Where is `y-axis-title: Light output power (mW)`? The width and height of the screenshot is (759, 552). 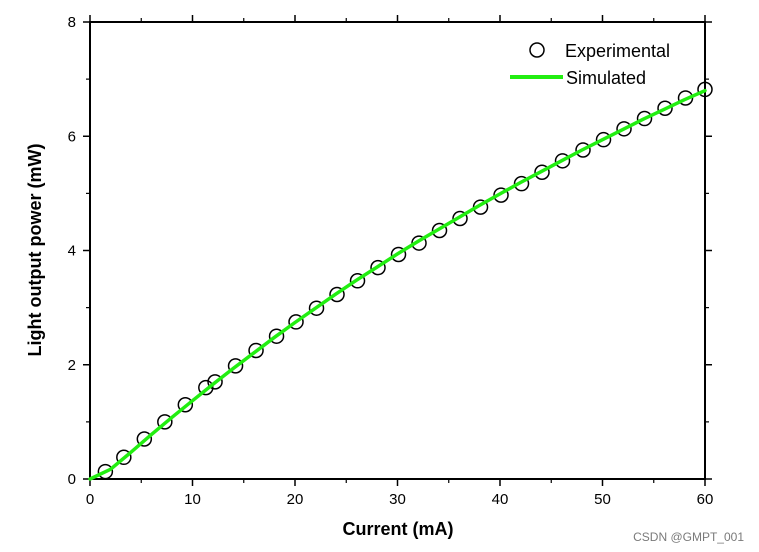
y-axis-title: Light output power (mW) is located at coordinates (35, 250).